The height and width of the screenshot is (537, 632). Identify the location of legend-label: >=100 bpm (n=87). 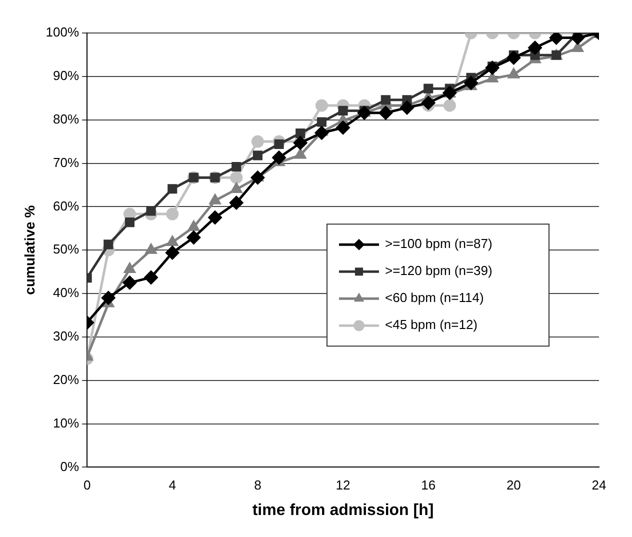
(438, 244).